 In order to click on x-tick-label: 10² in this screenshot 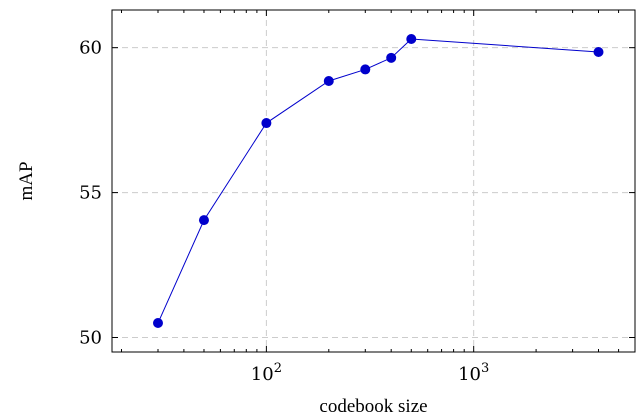, I will do `click(266, 373)`.